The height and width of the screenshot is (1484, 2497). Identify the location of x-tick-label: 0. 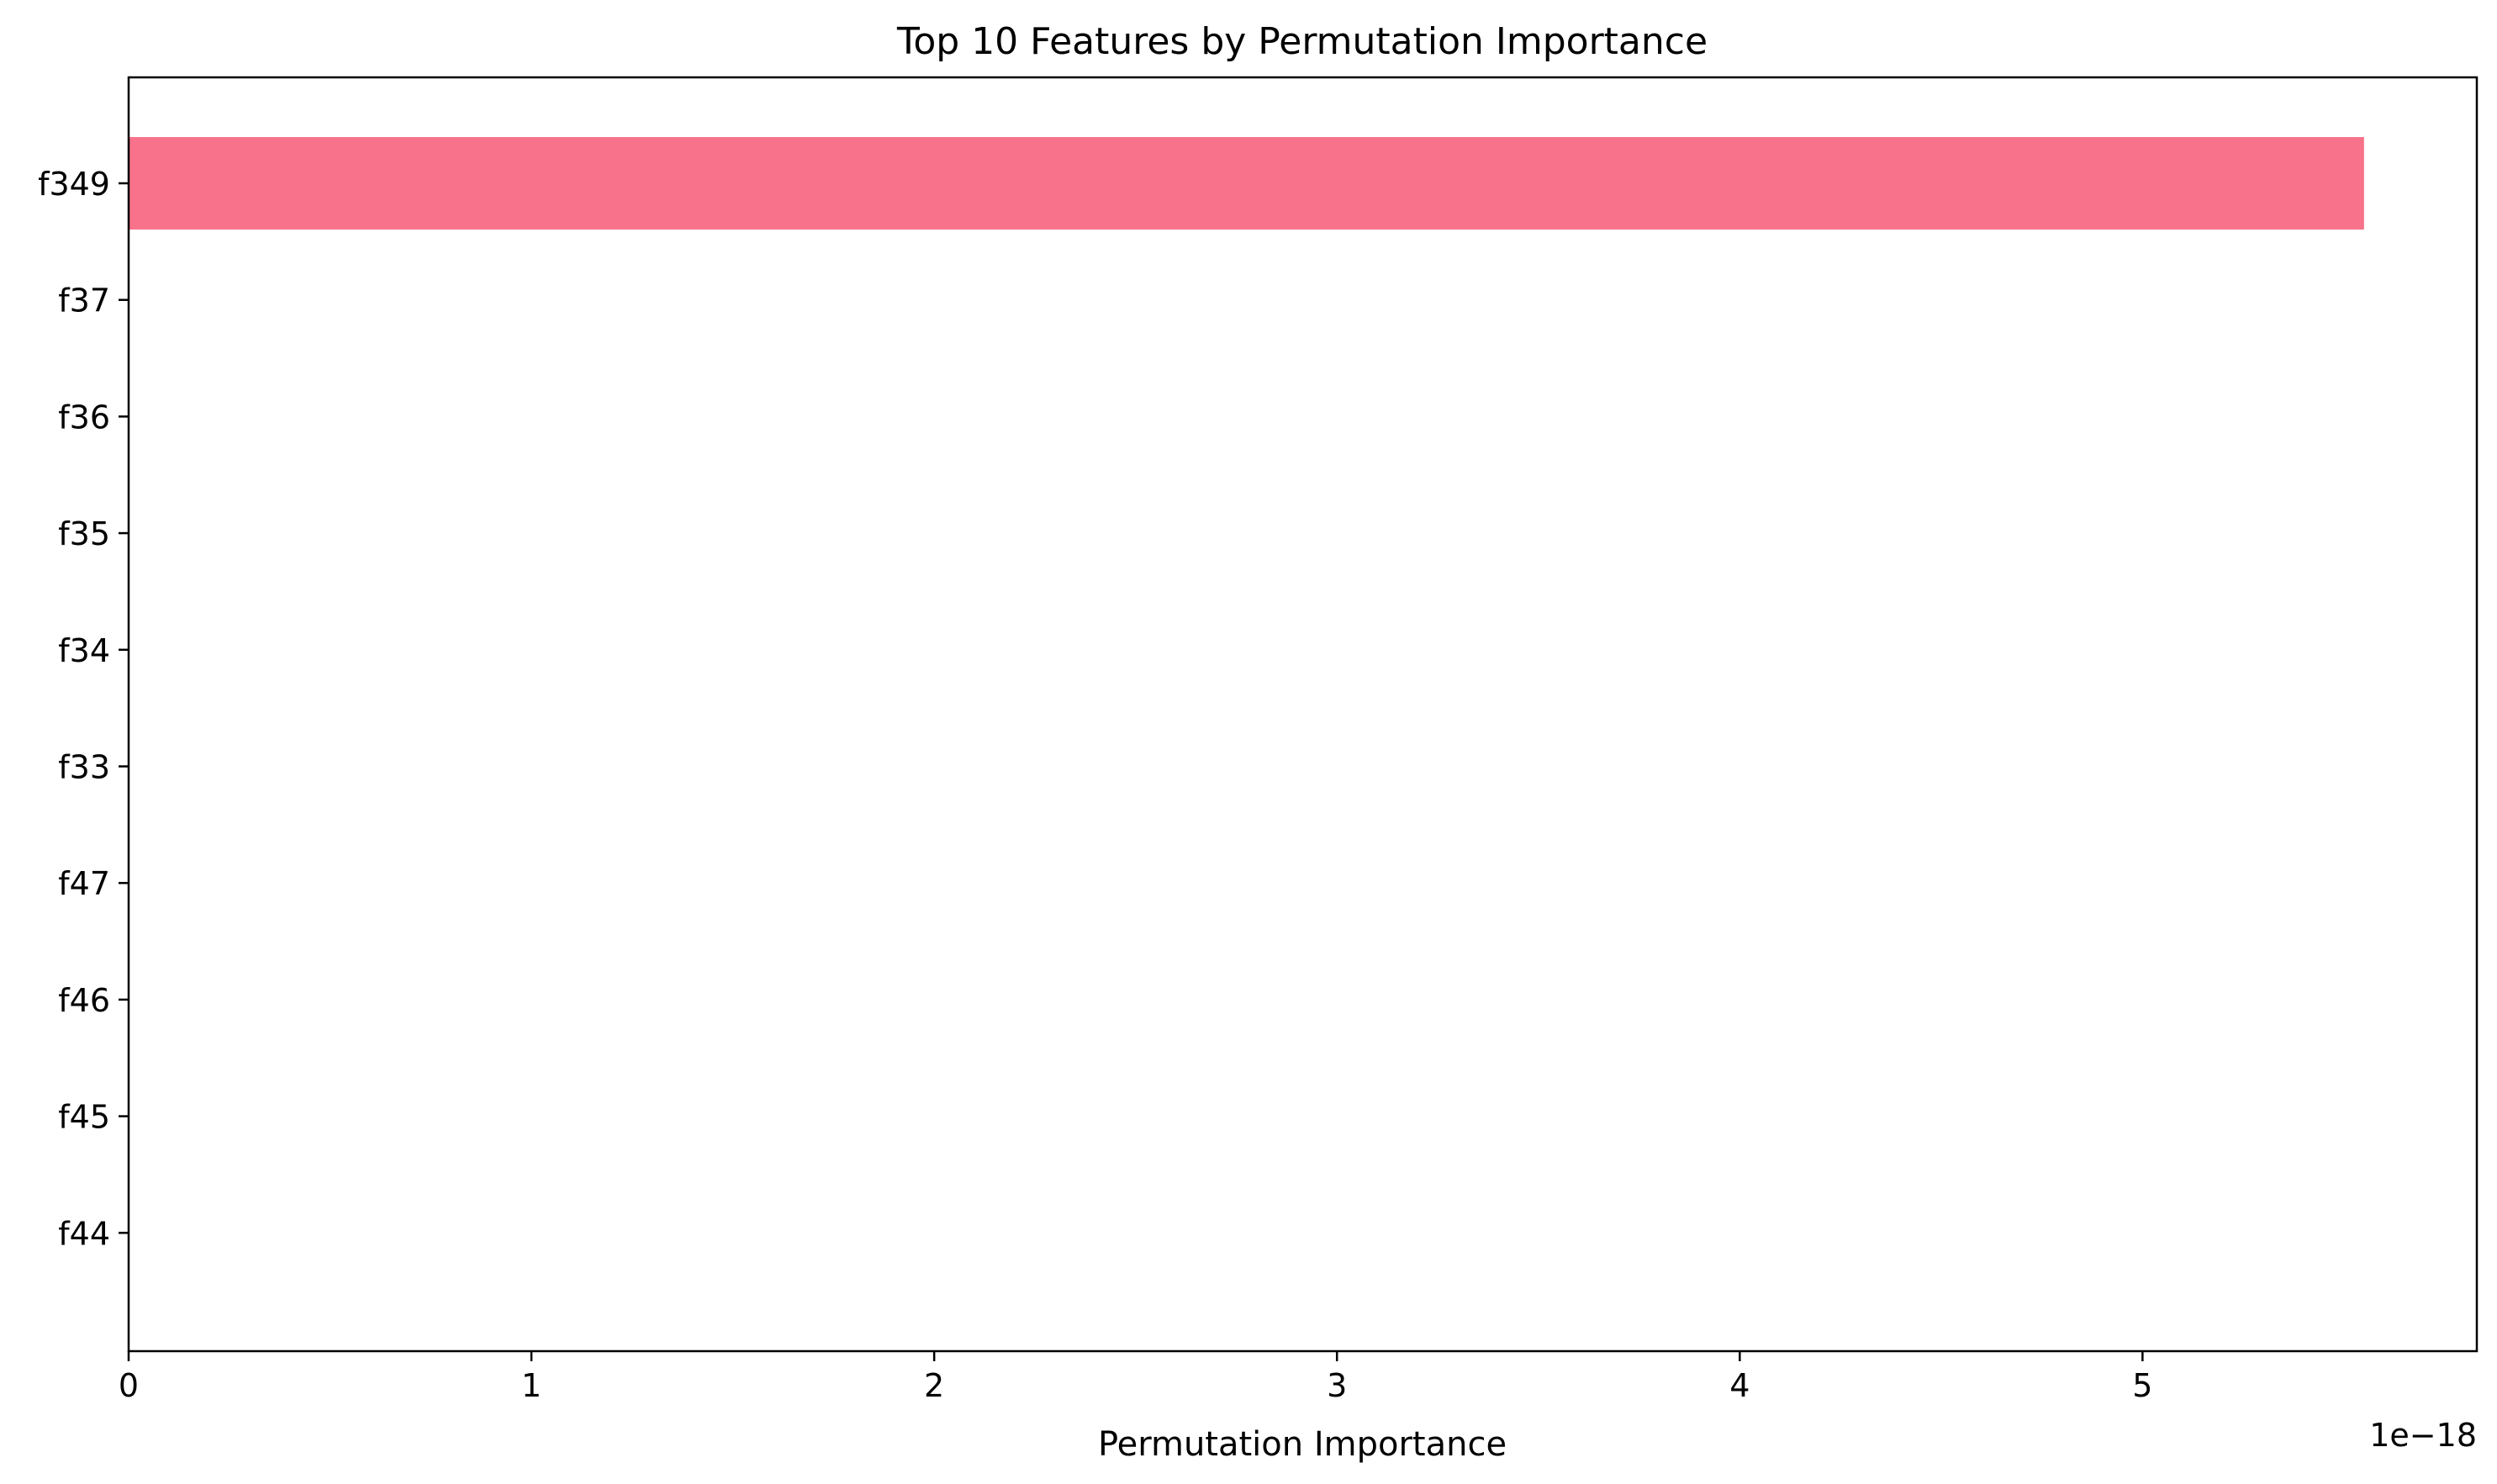
(129, 1385).